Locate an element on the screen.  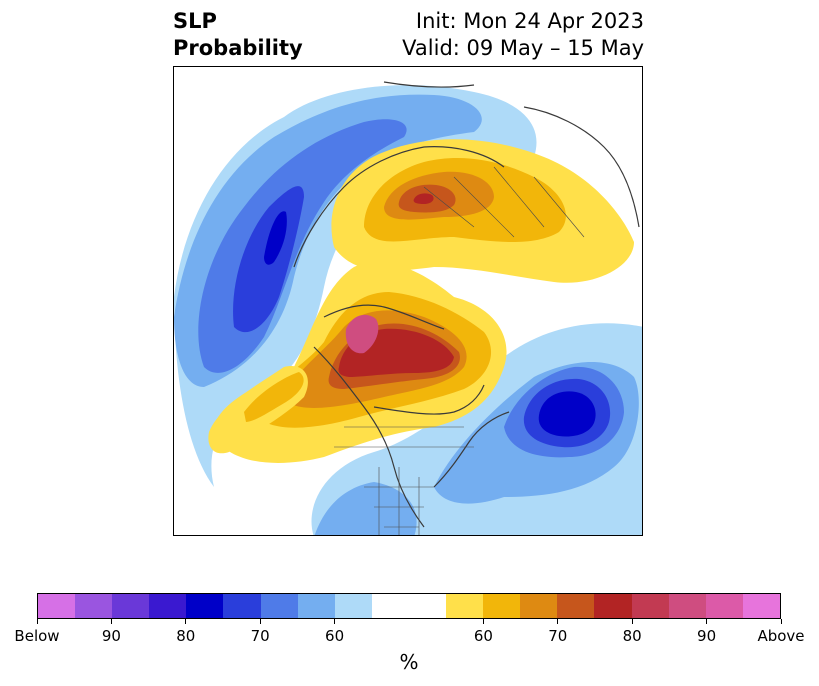
title-type: Probability is located at coordinates (238, 48).